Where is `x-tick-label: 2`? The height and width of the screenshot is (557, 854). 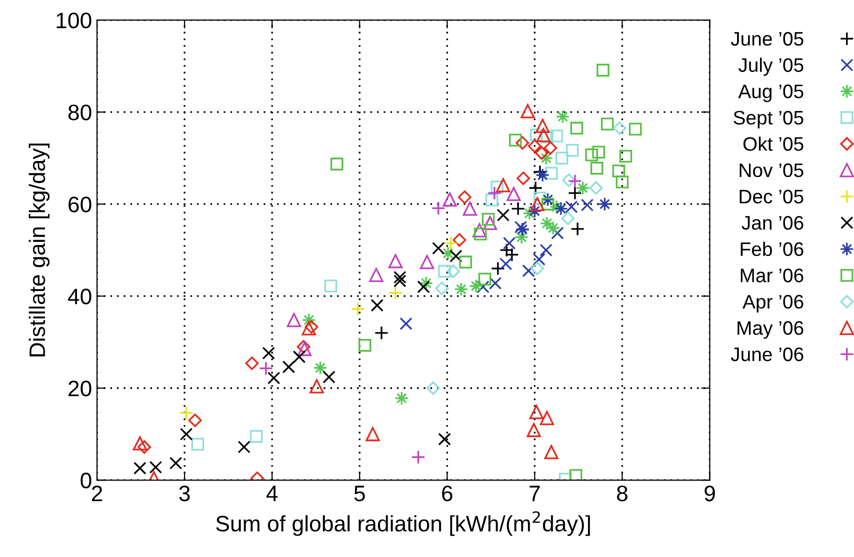
x-tick-label: 2 is located at coordinates (97, 494).